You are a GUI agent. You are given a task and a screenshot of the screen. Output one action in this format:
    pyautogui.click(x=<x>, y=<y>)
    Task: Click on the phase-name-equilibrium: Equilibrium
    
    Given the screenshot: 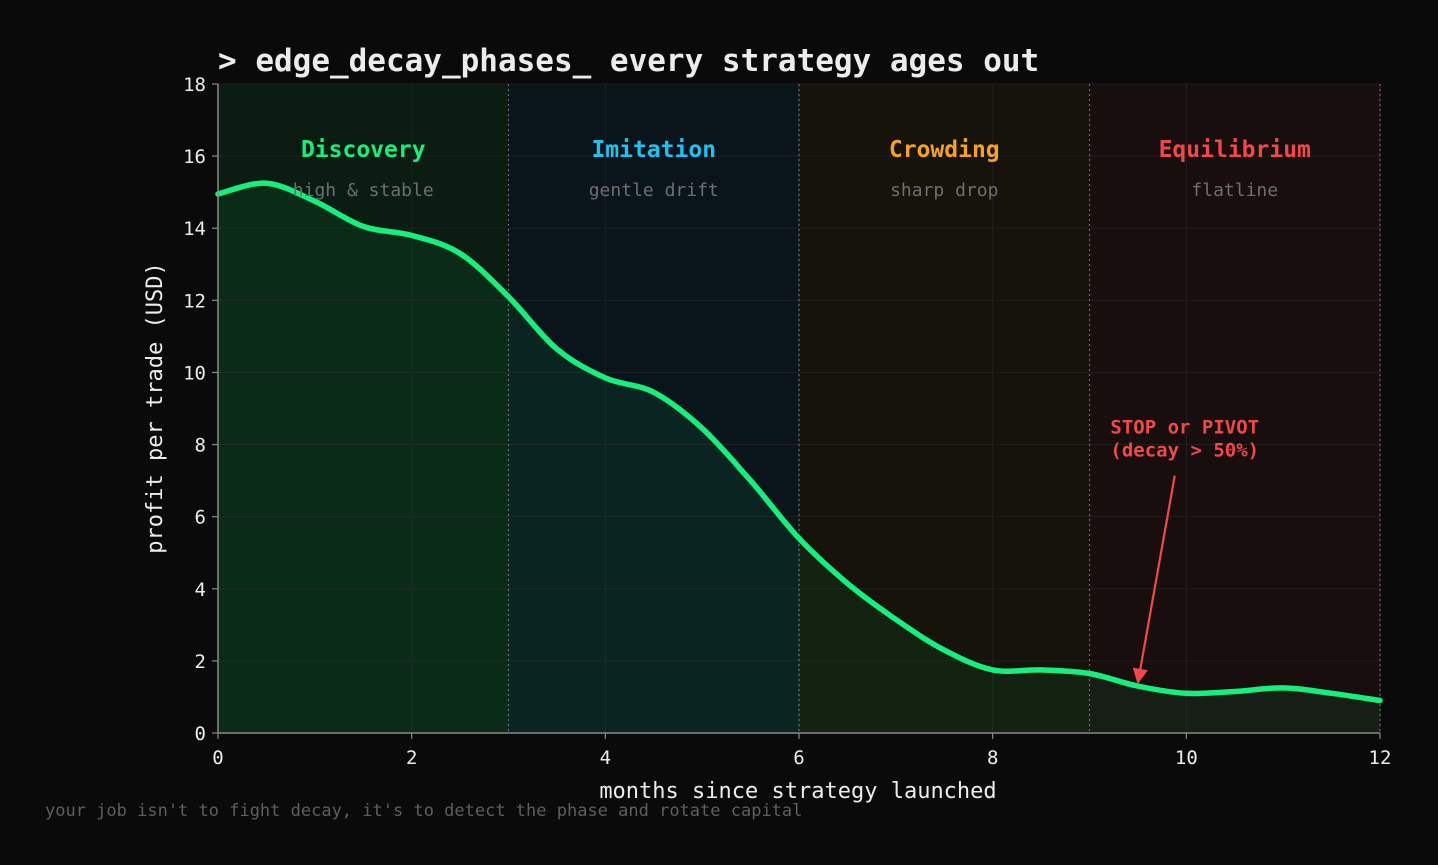 What is the action you would take?
    pyautogui.click(x=1235, y=150)
    